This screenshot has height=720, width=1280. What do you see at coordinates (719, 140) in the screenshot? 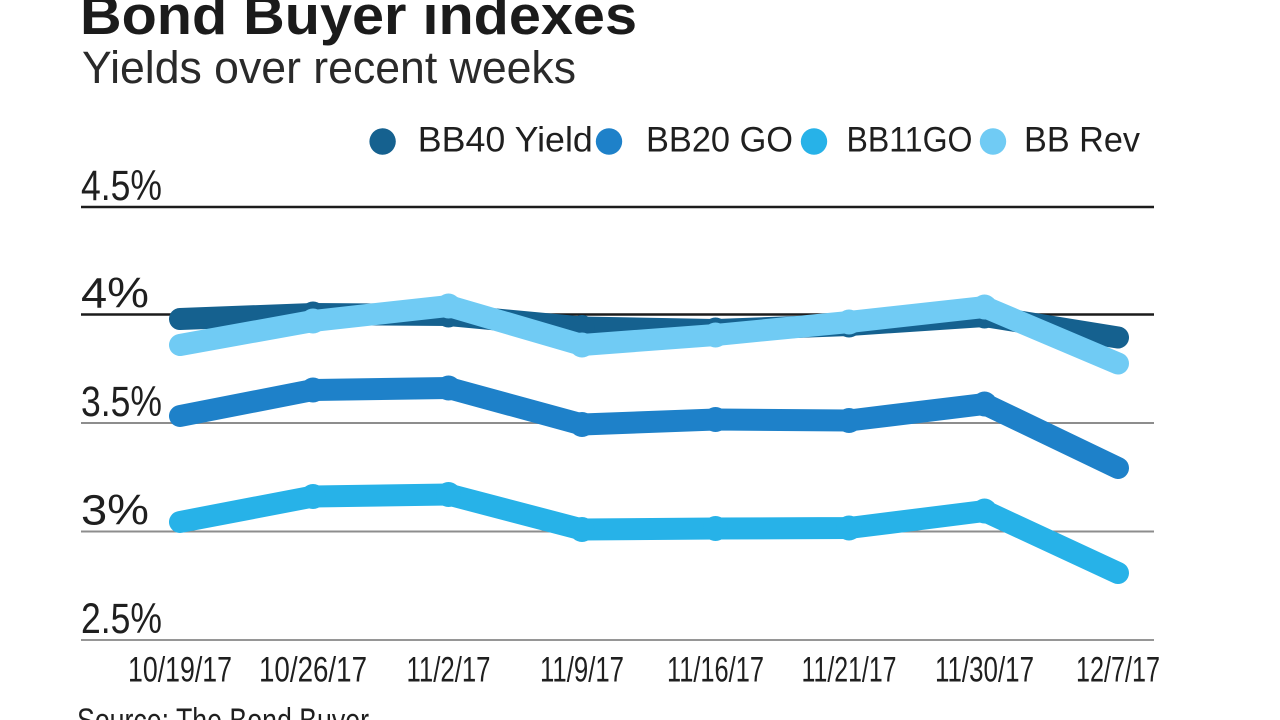
I see `svg-text: BB20 GO` at bounding box center [719, 140].